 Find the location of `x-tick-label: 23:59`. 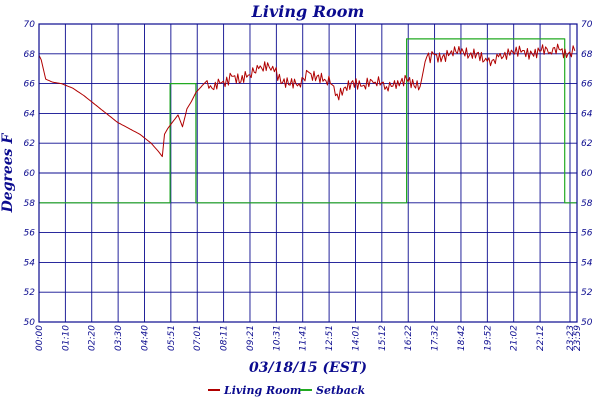

x-tick-label: 23:59 is located at coordinates (578, 338).